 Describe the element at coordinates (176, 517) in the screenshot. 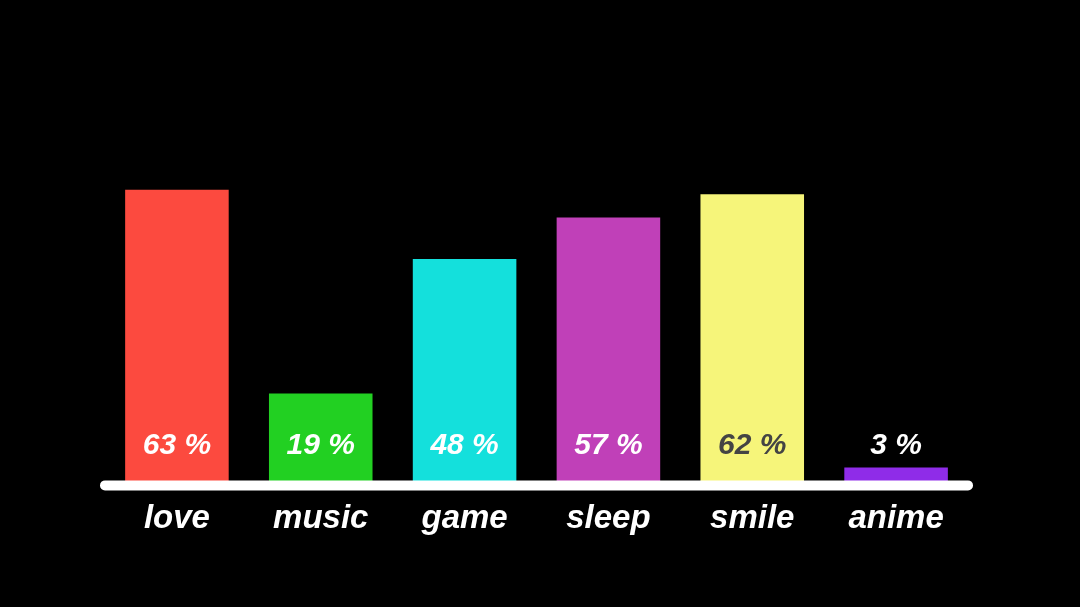

I see `x-tick-label: love` at that location.